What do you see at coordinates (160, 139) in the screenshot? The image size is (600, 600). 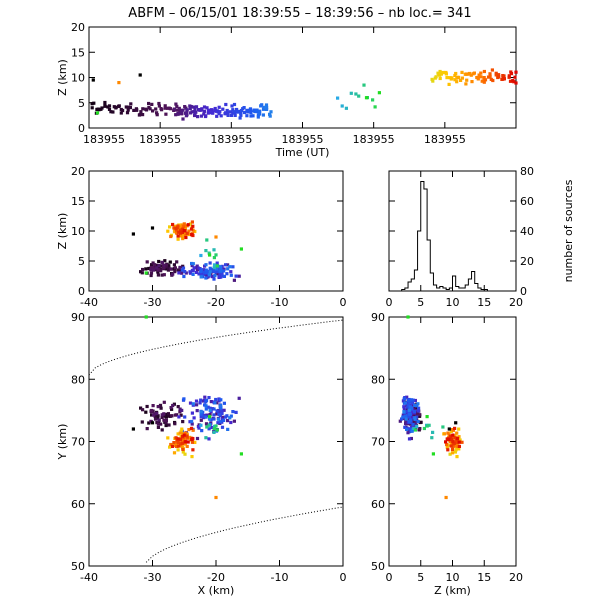 I see `x-tick-label: 183955` at bounding box center [160, 139].